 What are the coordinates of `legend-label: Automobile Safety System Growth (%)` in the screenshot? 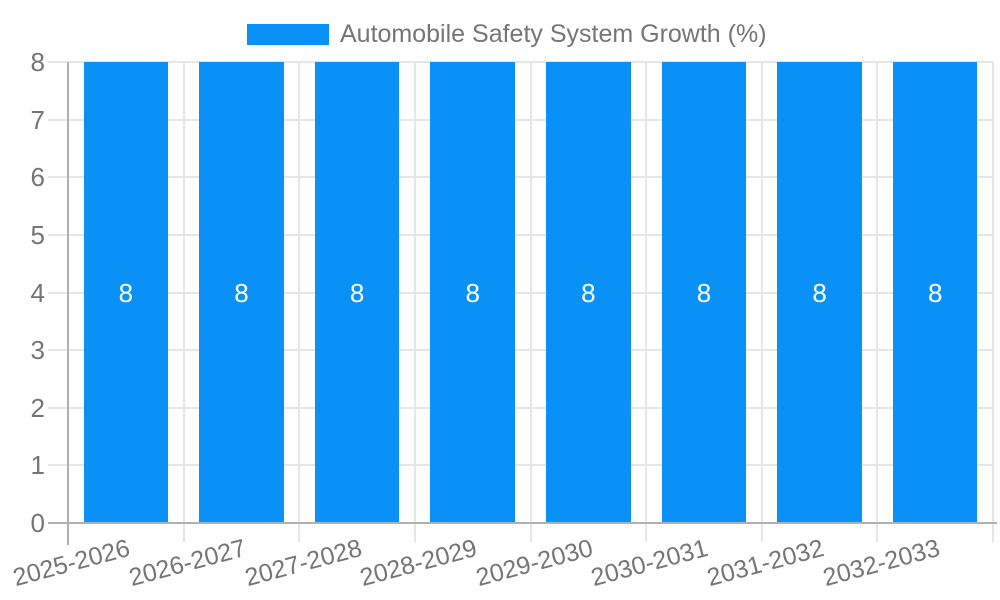 It's located at (553, 34).